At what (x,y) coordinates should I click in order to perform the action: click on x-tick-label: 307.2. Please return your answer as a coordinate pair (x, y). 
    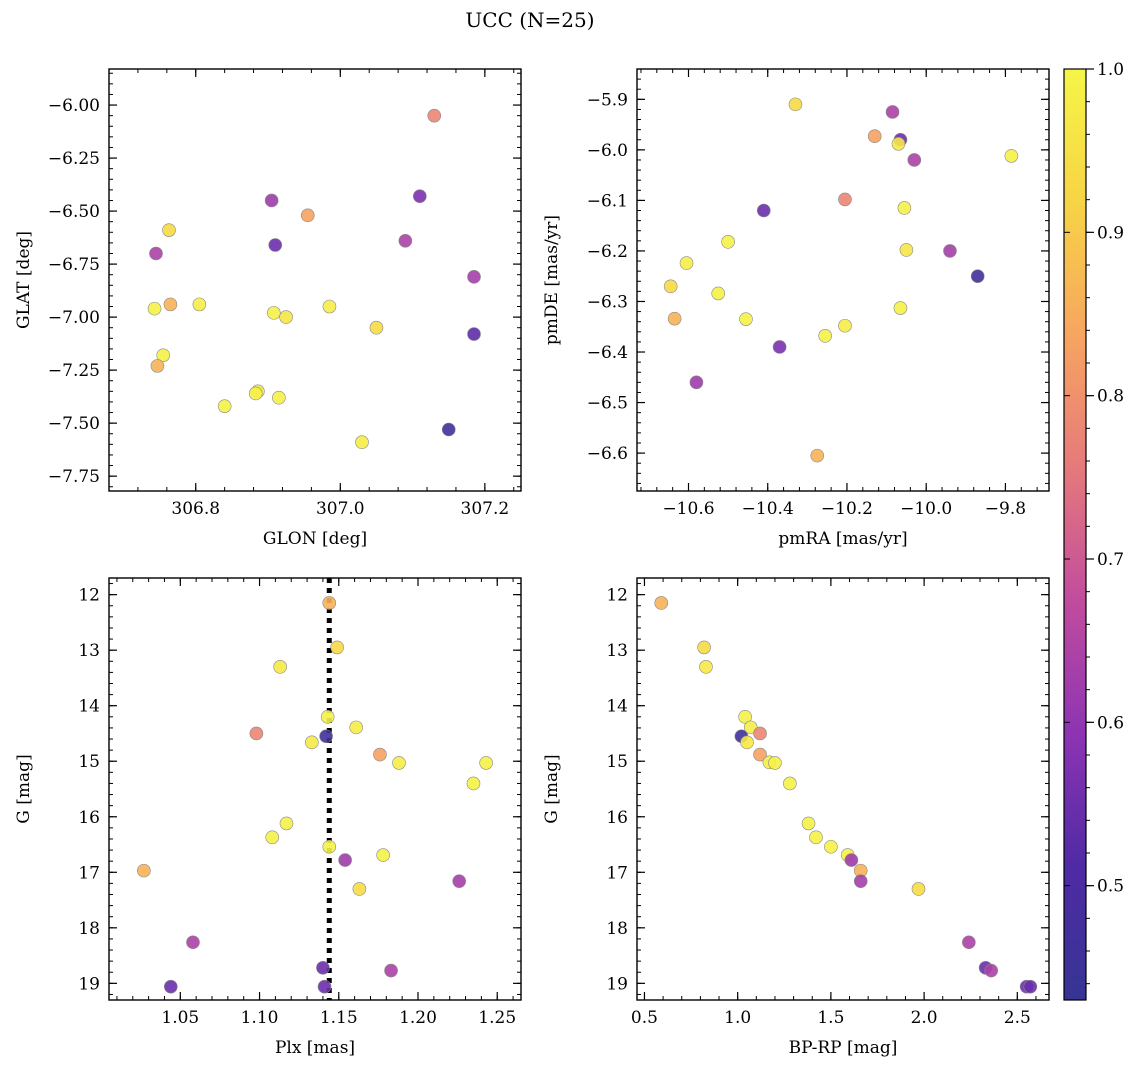
    Looking at the image, I should click on (485, 509).